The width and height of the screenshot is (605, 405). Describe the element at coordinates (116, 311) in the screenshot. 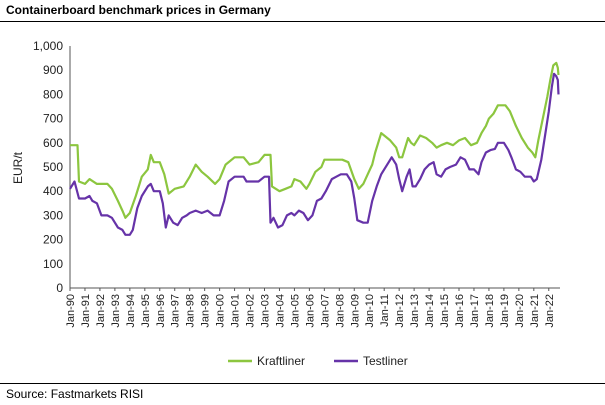

I see `x-tick-label: Jan-93` at that location.